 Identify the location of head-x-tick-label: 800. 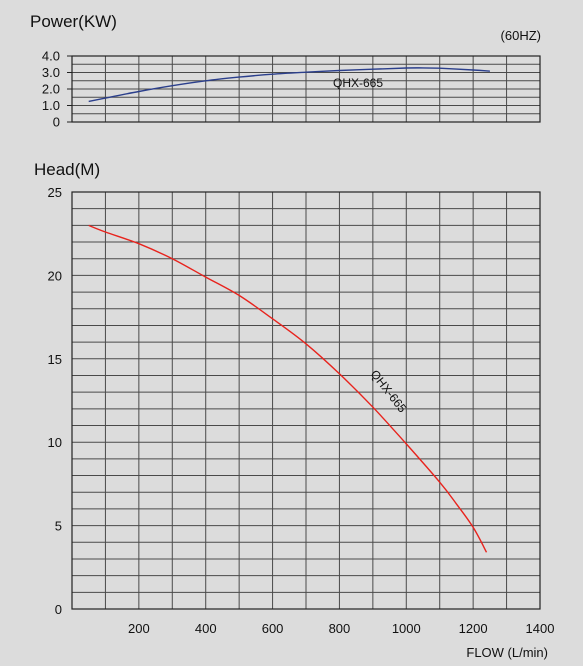
(340, 628).